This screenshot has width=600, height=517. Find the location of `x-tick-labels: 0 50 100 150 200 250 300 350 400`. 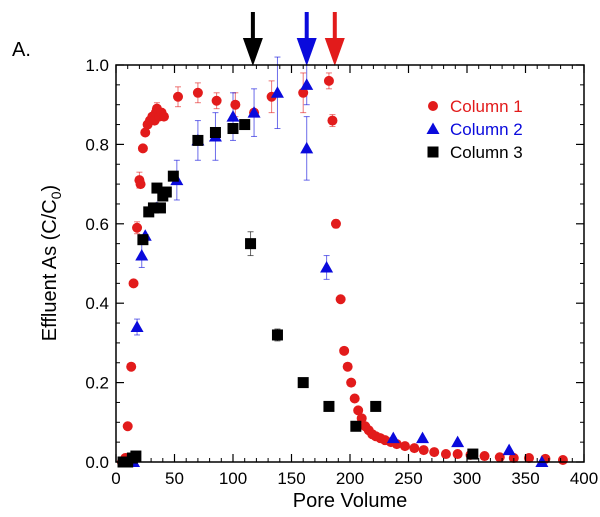

x-tick-labels: 0 50 100 150 200 250 300 350 400 is located at coordinates (354, 478).